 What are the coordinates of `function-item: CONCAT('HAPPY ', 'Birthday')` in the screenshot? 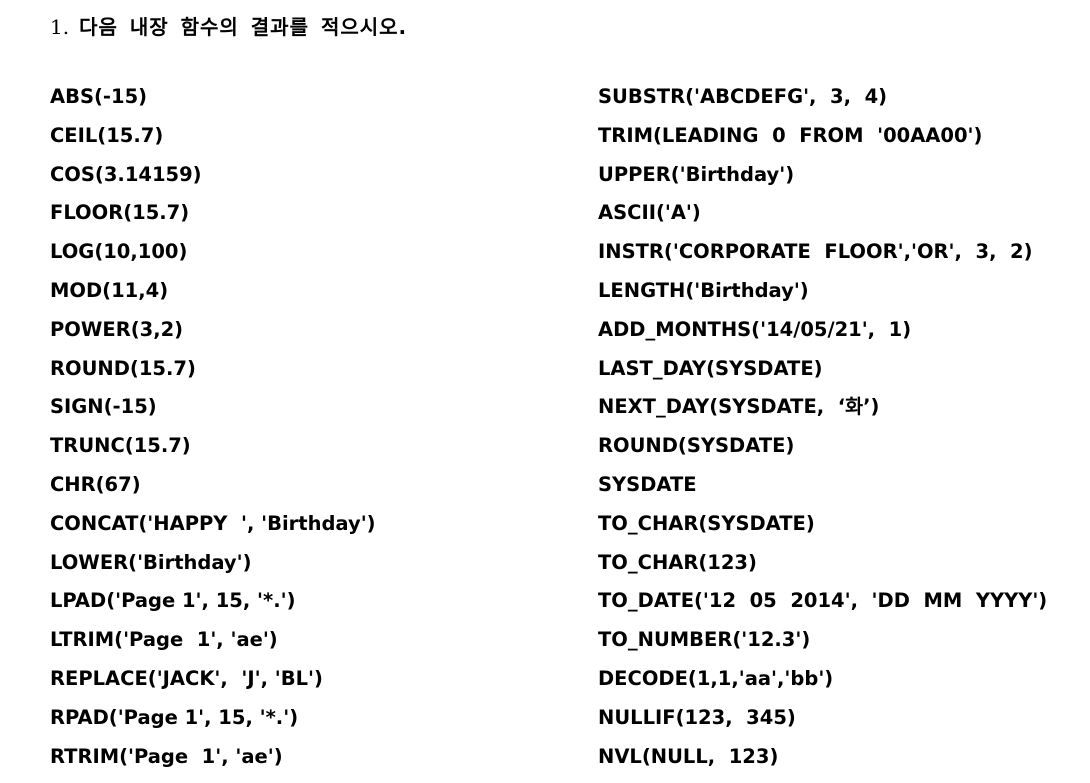 It's located at (213, 523).